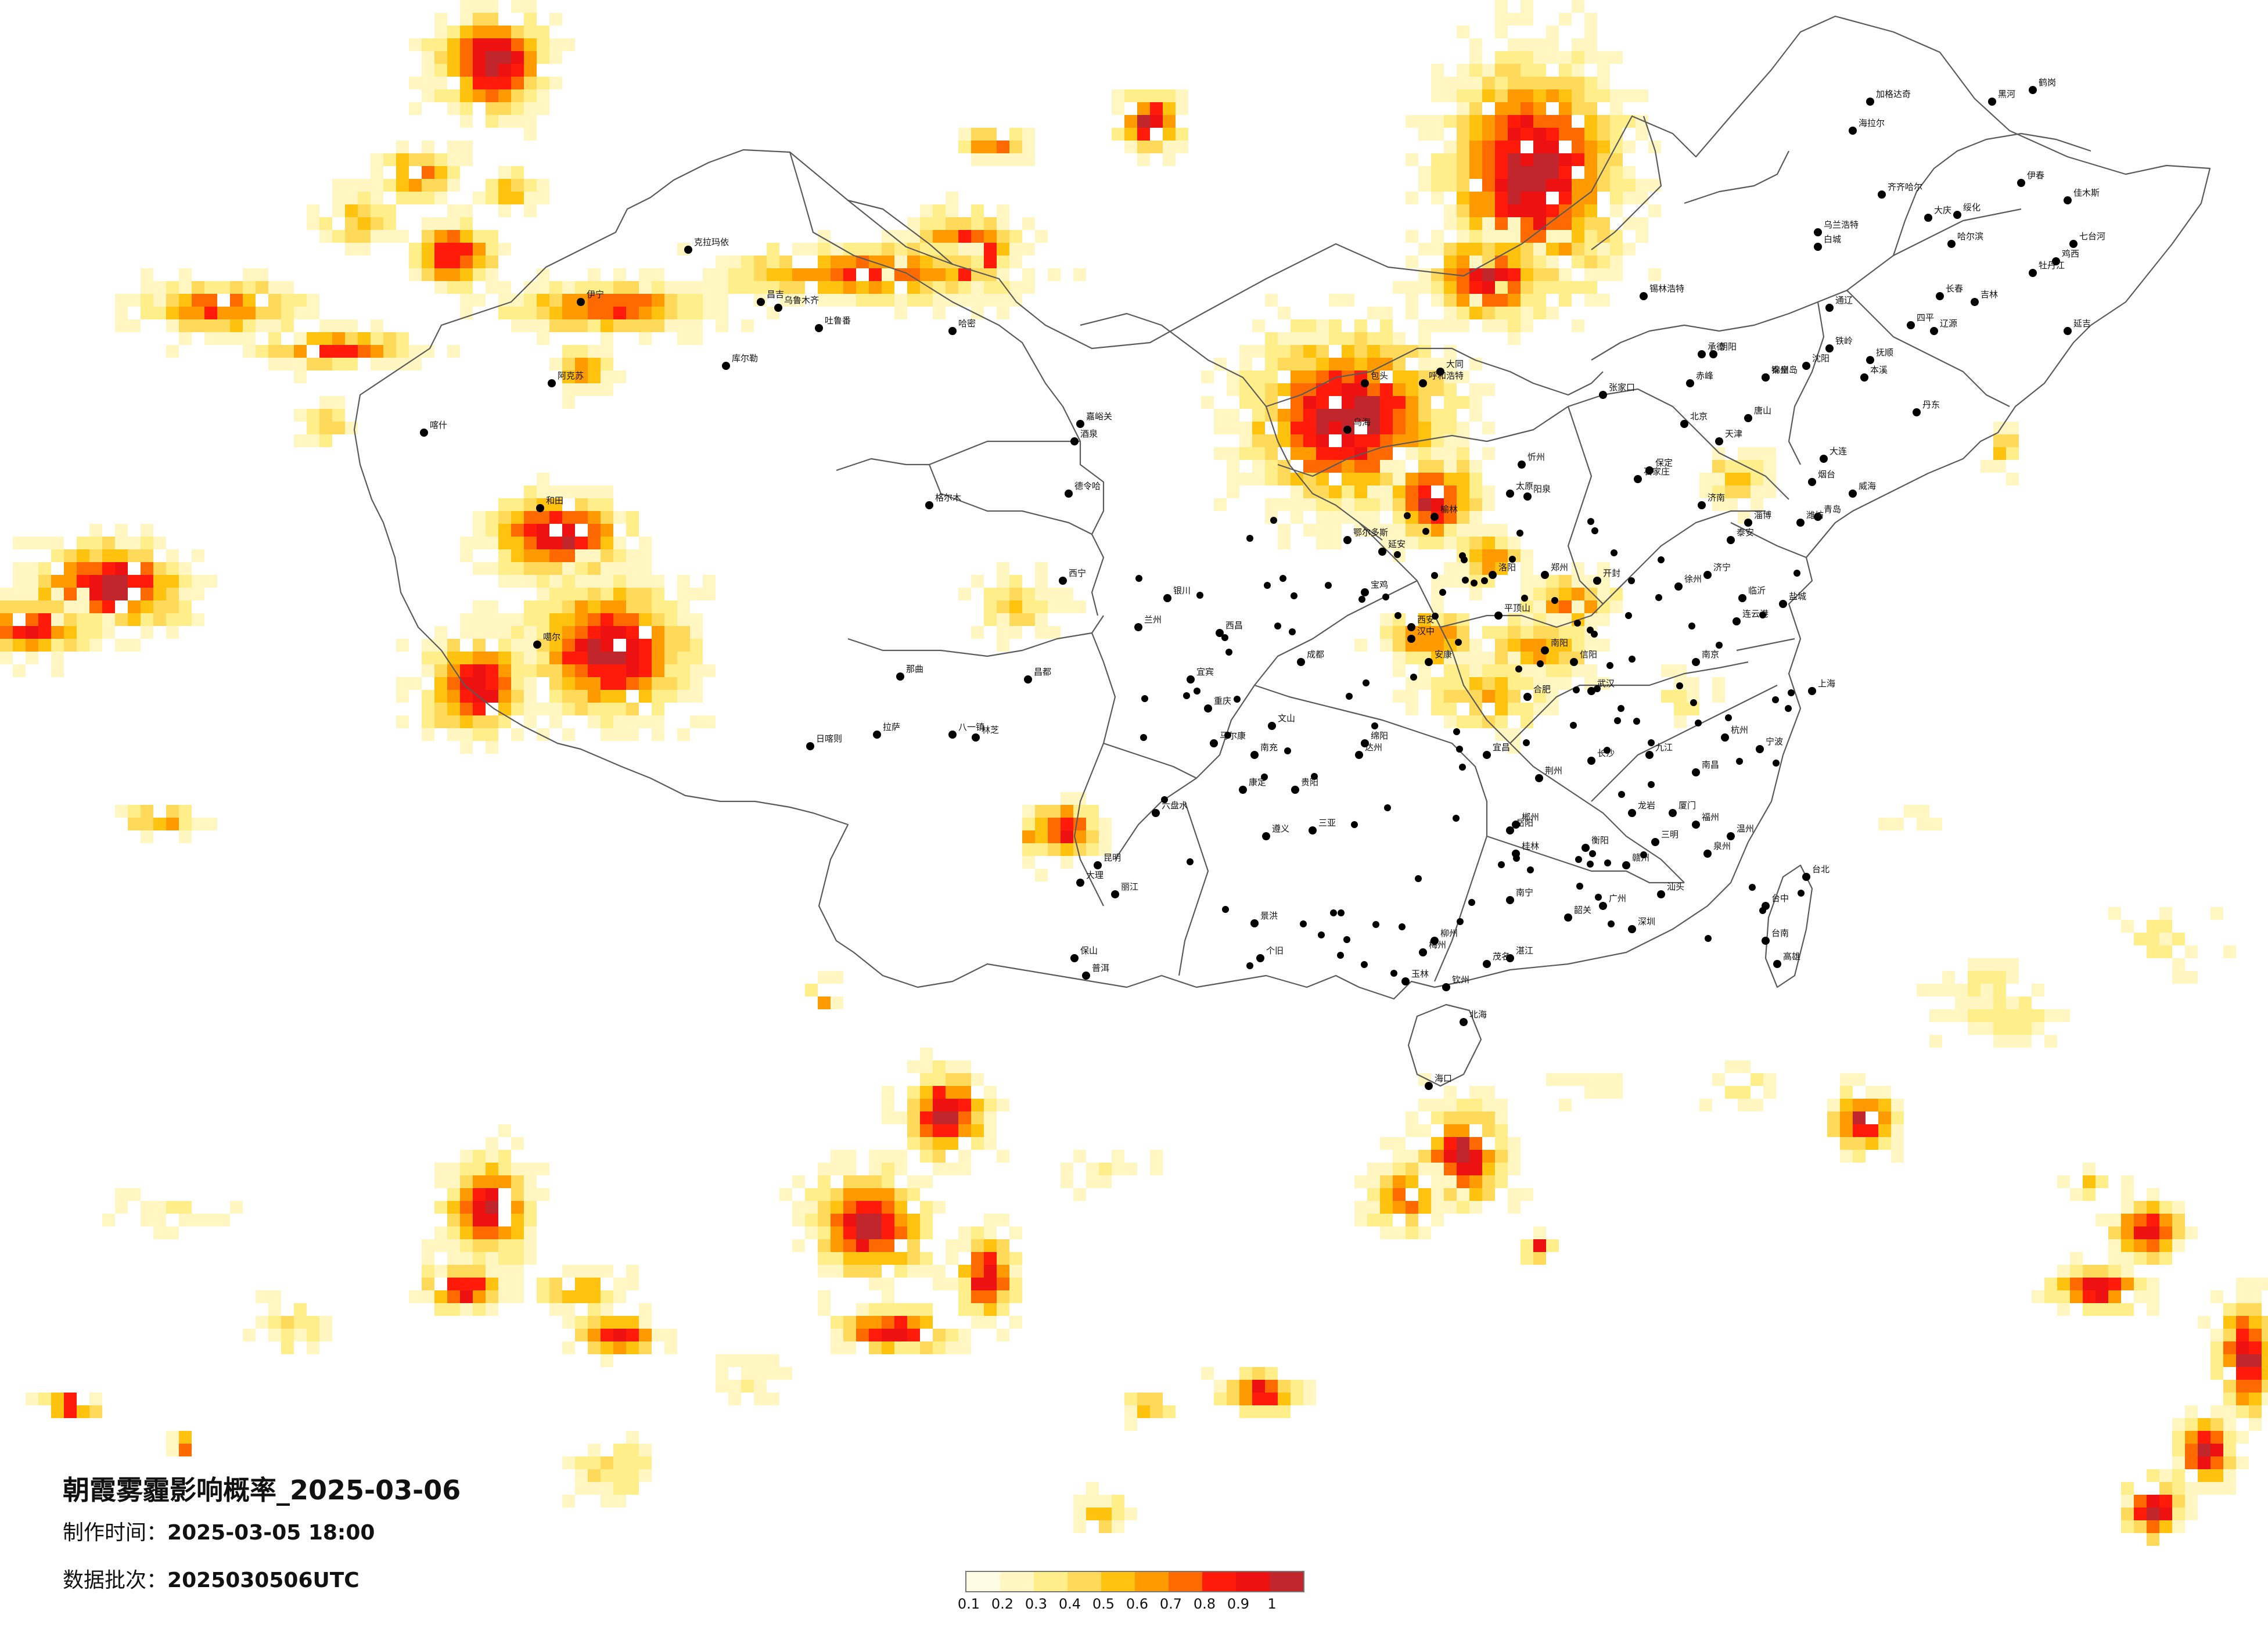 The height and width of the screenshot is (1626, 2268). What do you see at coordinates (571, 376) in the screenshot?
I see `city-label: 阿克苏` at bounding box center [571, 376].